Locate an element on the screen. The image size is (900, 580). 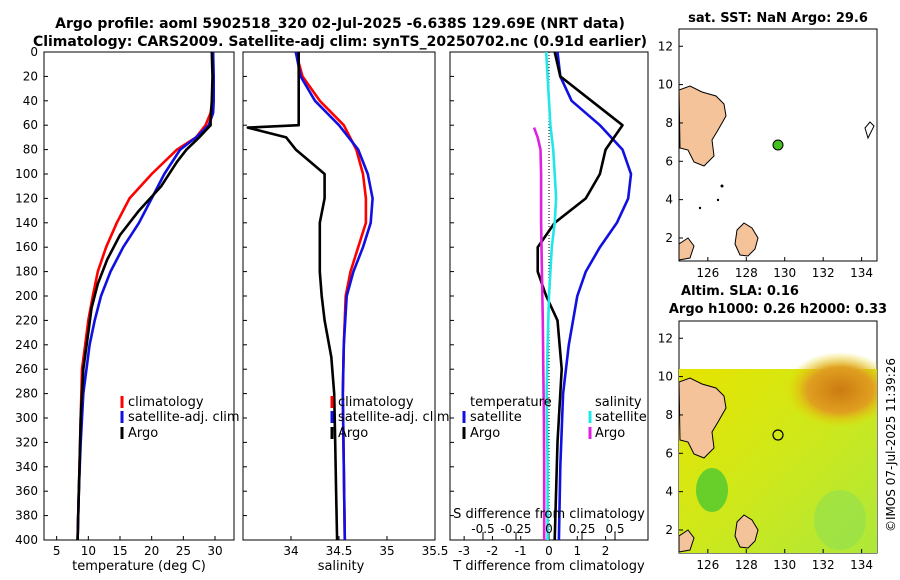
series-line-s-satellite is located at coordinates (551, 296).